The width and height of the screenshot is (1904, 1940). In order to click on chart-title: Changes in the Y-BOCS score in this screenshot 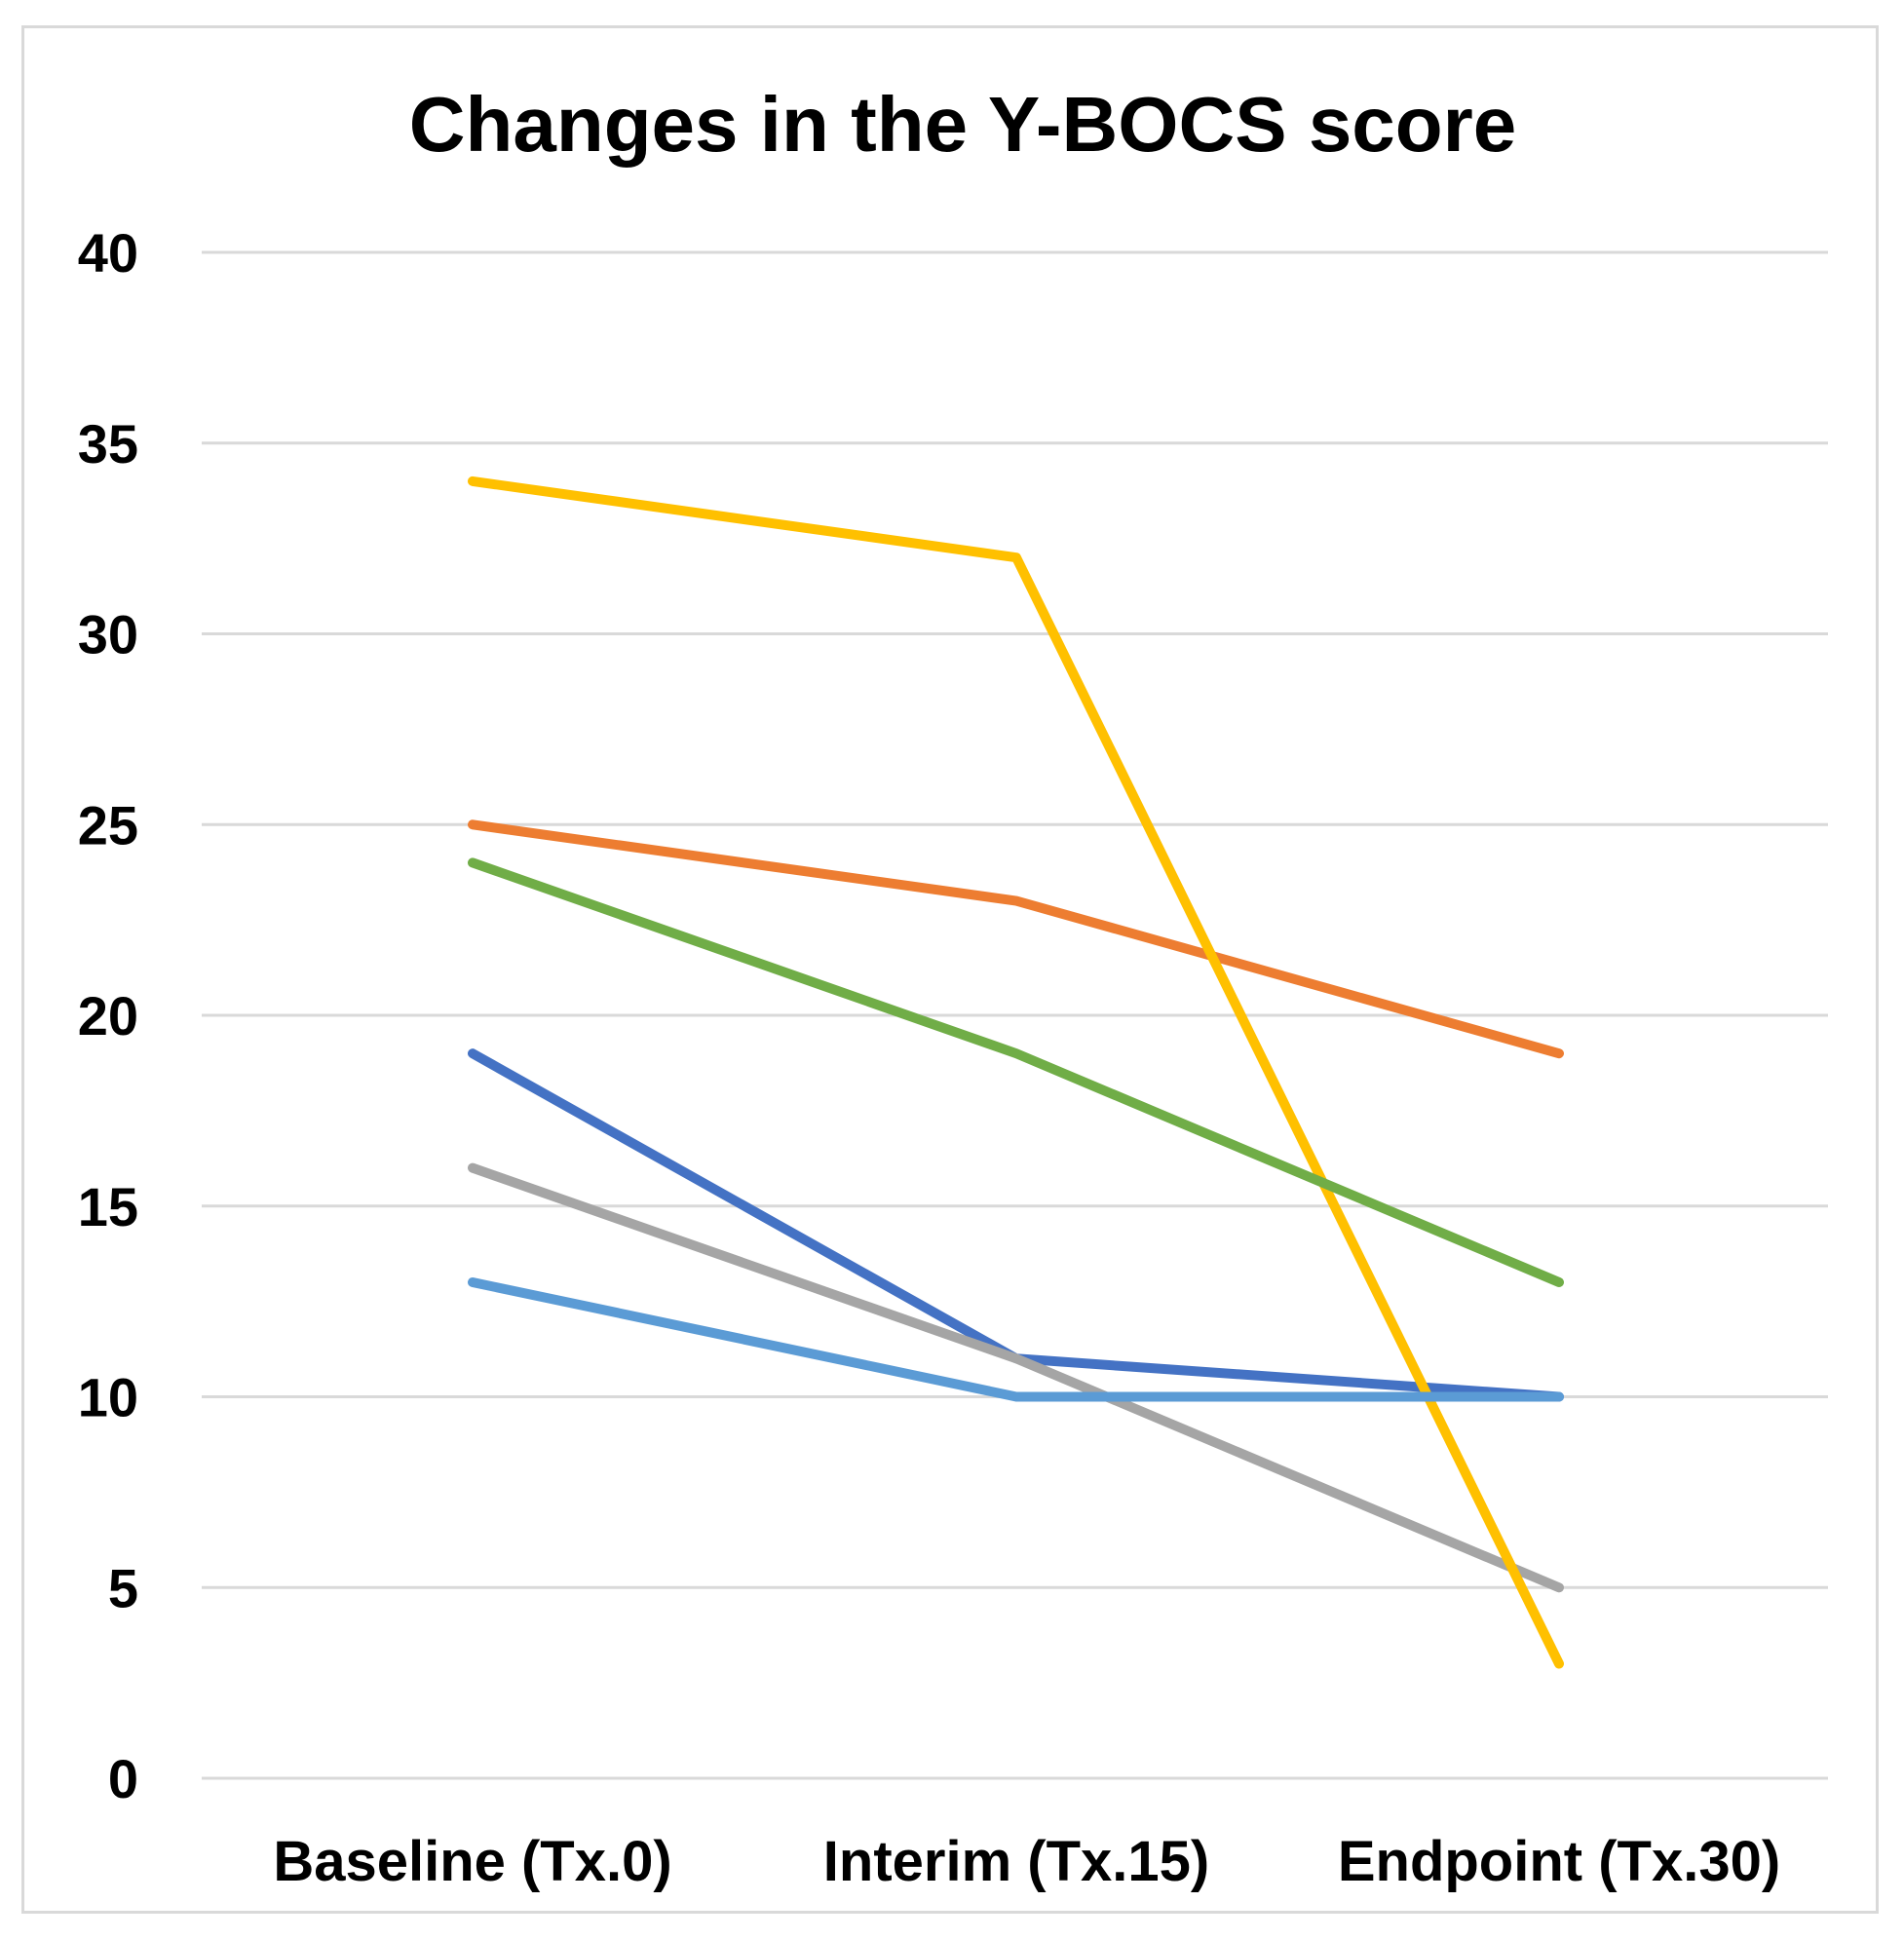, I will do `click(963, 124)`.